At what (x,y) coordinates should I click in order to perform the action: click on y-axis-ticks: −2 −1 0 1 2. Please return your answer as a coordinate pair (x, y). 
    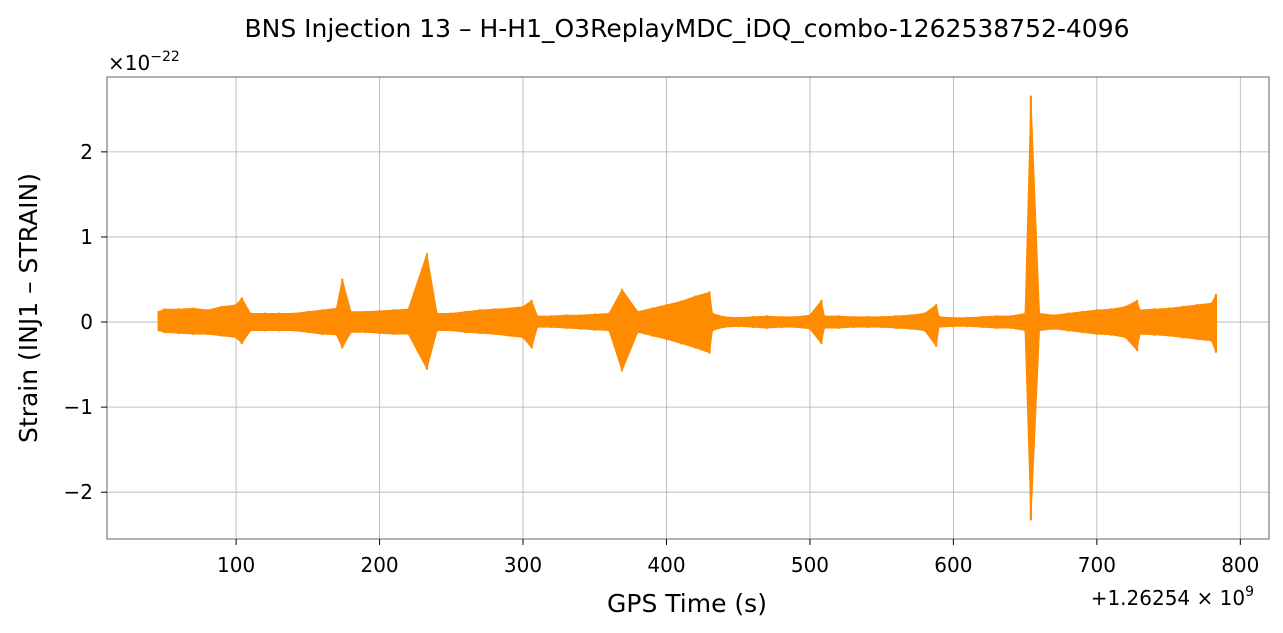
    Looking at the image, I should click on (85, 322).